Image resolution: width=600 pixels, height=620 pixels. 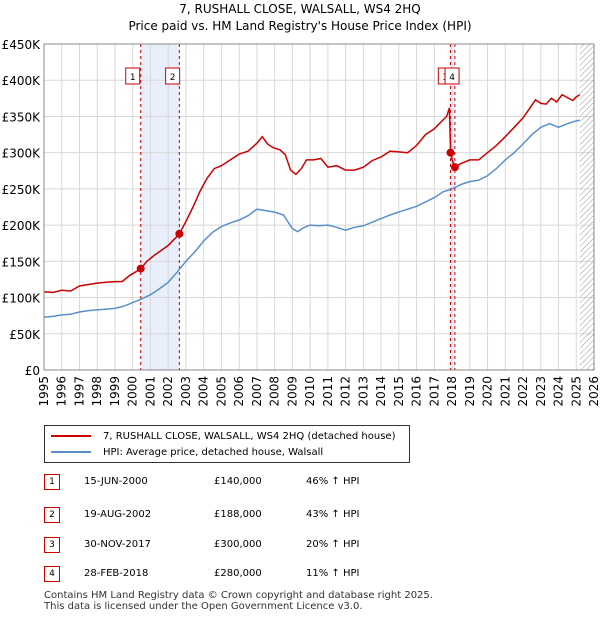 What do you see at coordinates (333, 573) in the screenshot?
I see `transaction-hpi-change: 11% ↑ HPI` at bounding box center [333, 573].